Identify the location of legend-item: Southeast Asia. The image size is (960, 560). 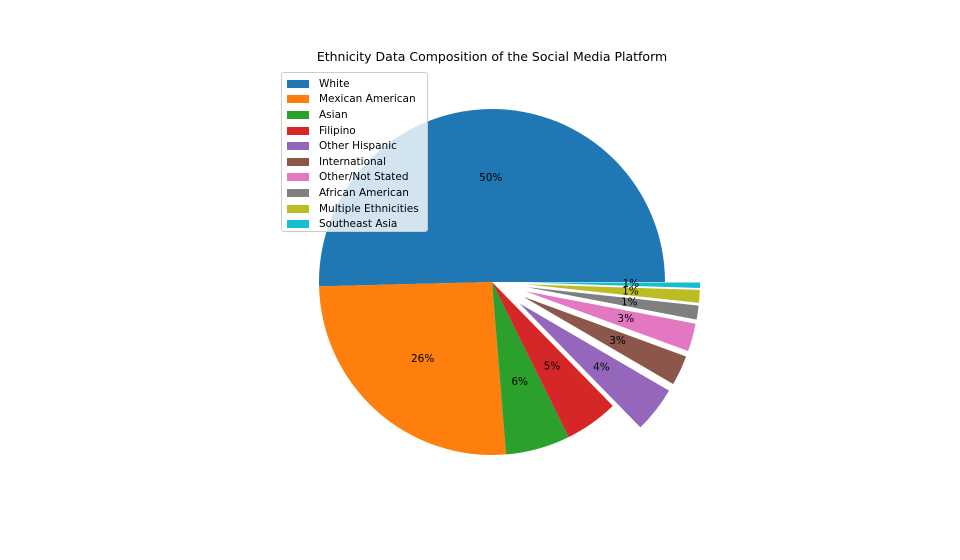
(357, 224).